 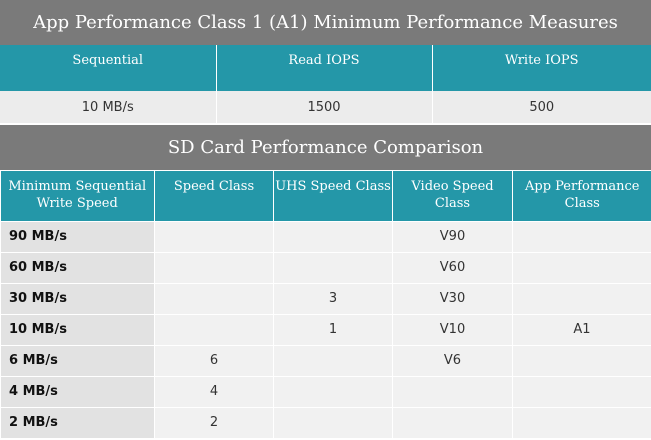 I want to click on header-write-iops: Write IOPS, so click(x=541, y=68).